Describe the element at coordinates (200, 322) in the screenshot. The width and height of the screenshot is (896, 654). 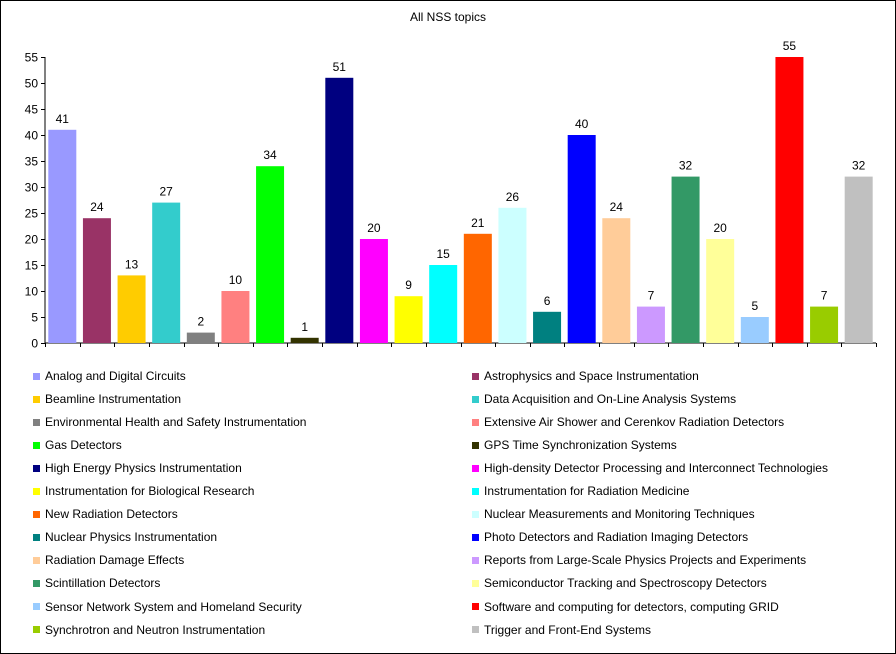
I see `bar-value-label: 2` at that location.